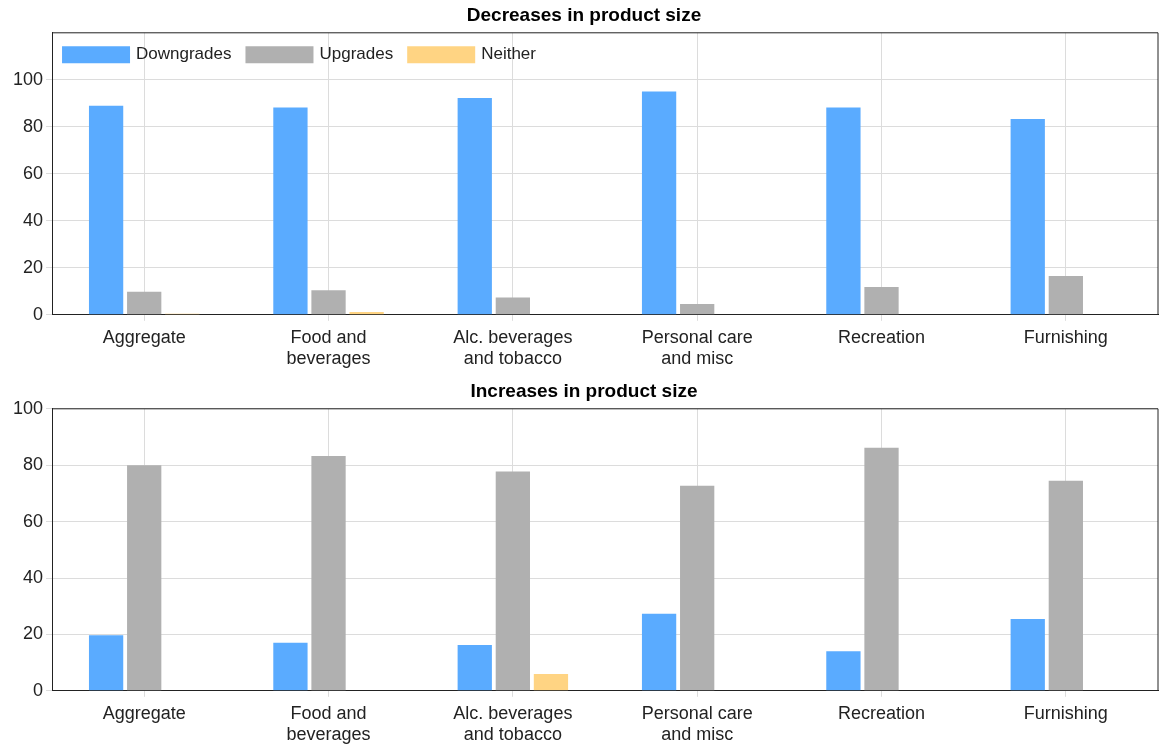 This screenshot has height=752, width=1160. I want to click on chart-title: Decreases in product size, so click(584, 14).